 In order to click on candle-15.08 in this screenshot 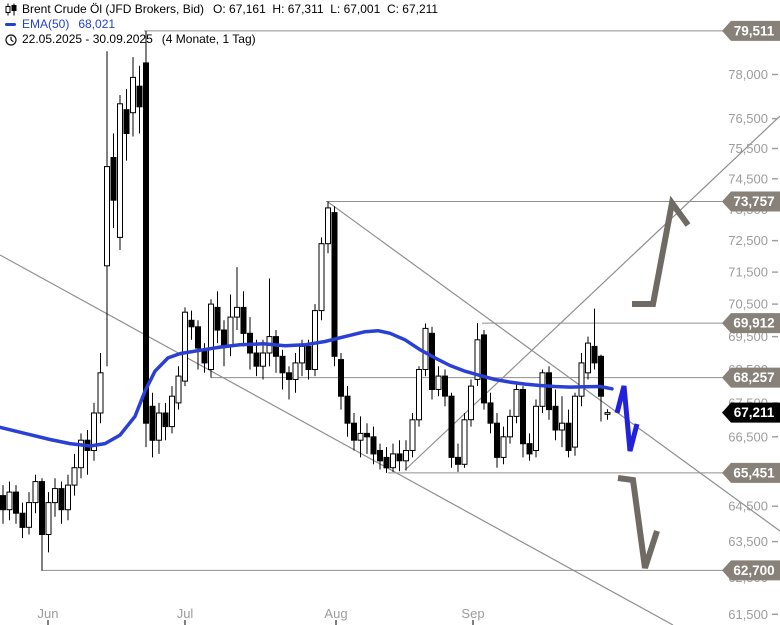, I will do `click(399, 456)`.